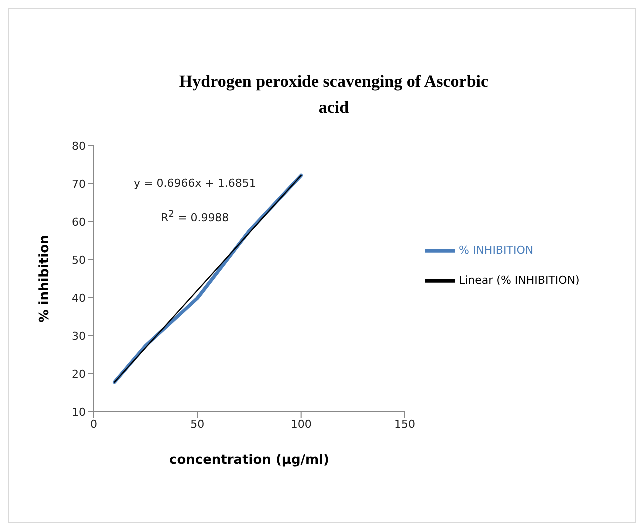 The height and width of the screenshot is (529, 642). What do you see at coordinates (45, 279) in the screenshot?
I see `y-axis-title: % inhibition` at bounding box center [45, 279].